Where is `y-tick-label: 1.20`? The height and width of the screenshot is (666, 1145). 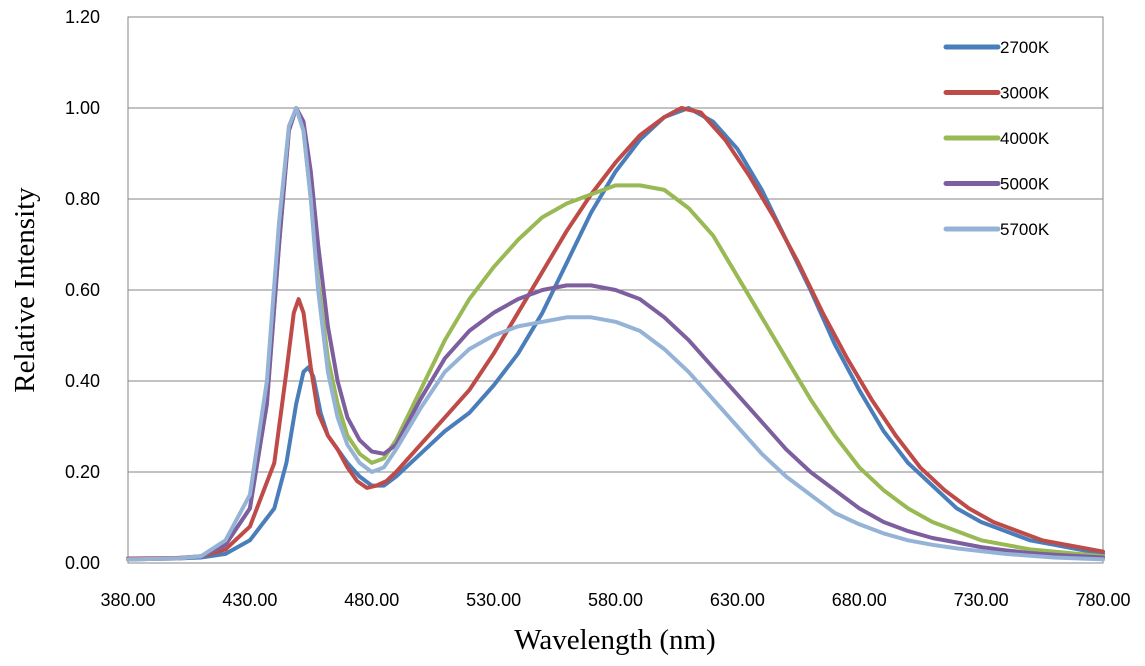 y-tick-label: 1.20 is located at coordinates (82, 17).